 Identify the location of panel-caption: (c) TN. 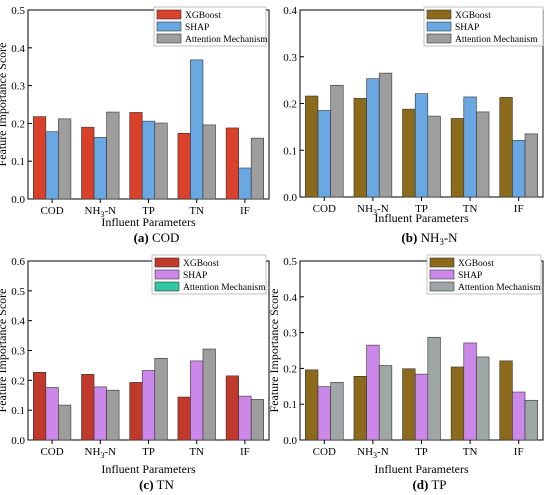
(156, 484).